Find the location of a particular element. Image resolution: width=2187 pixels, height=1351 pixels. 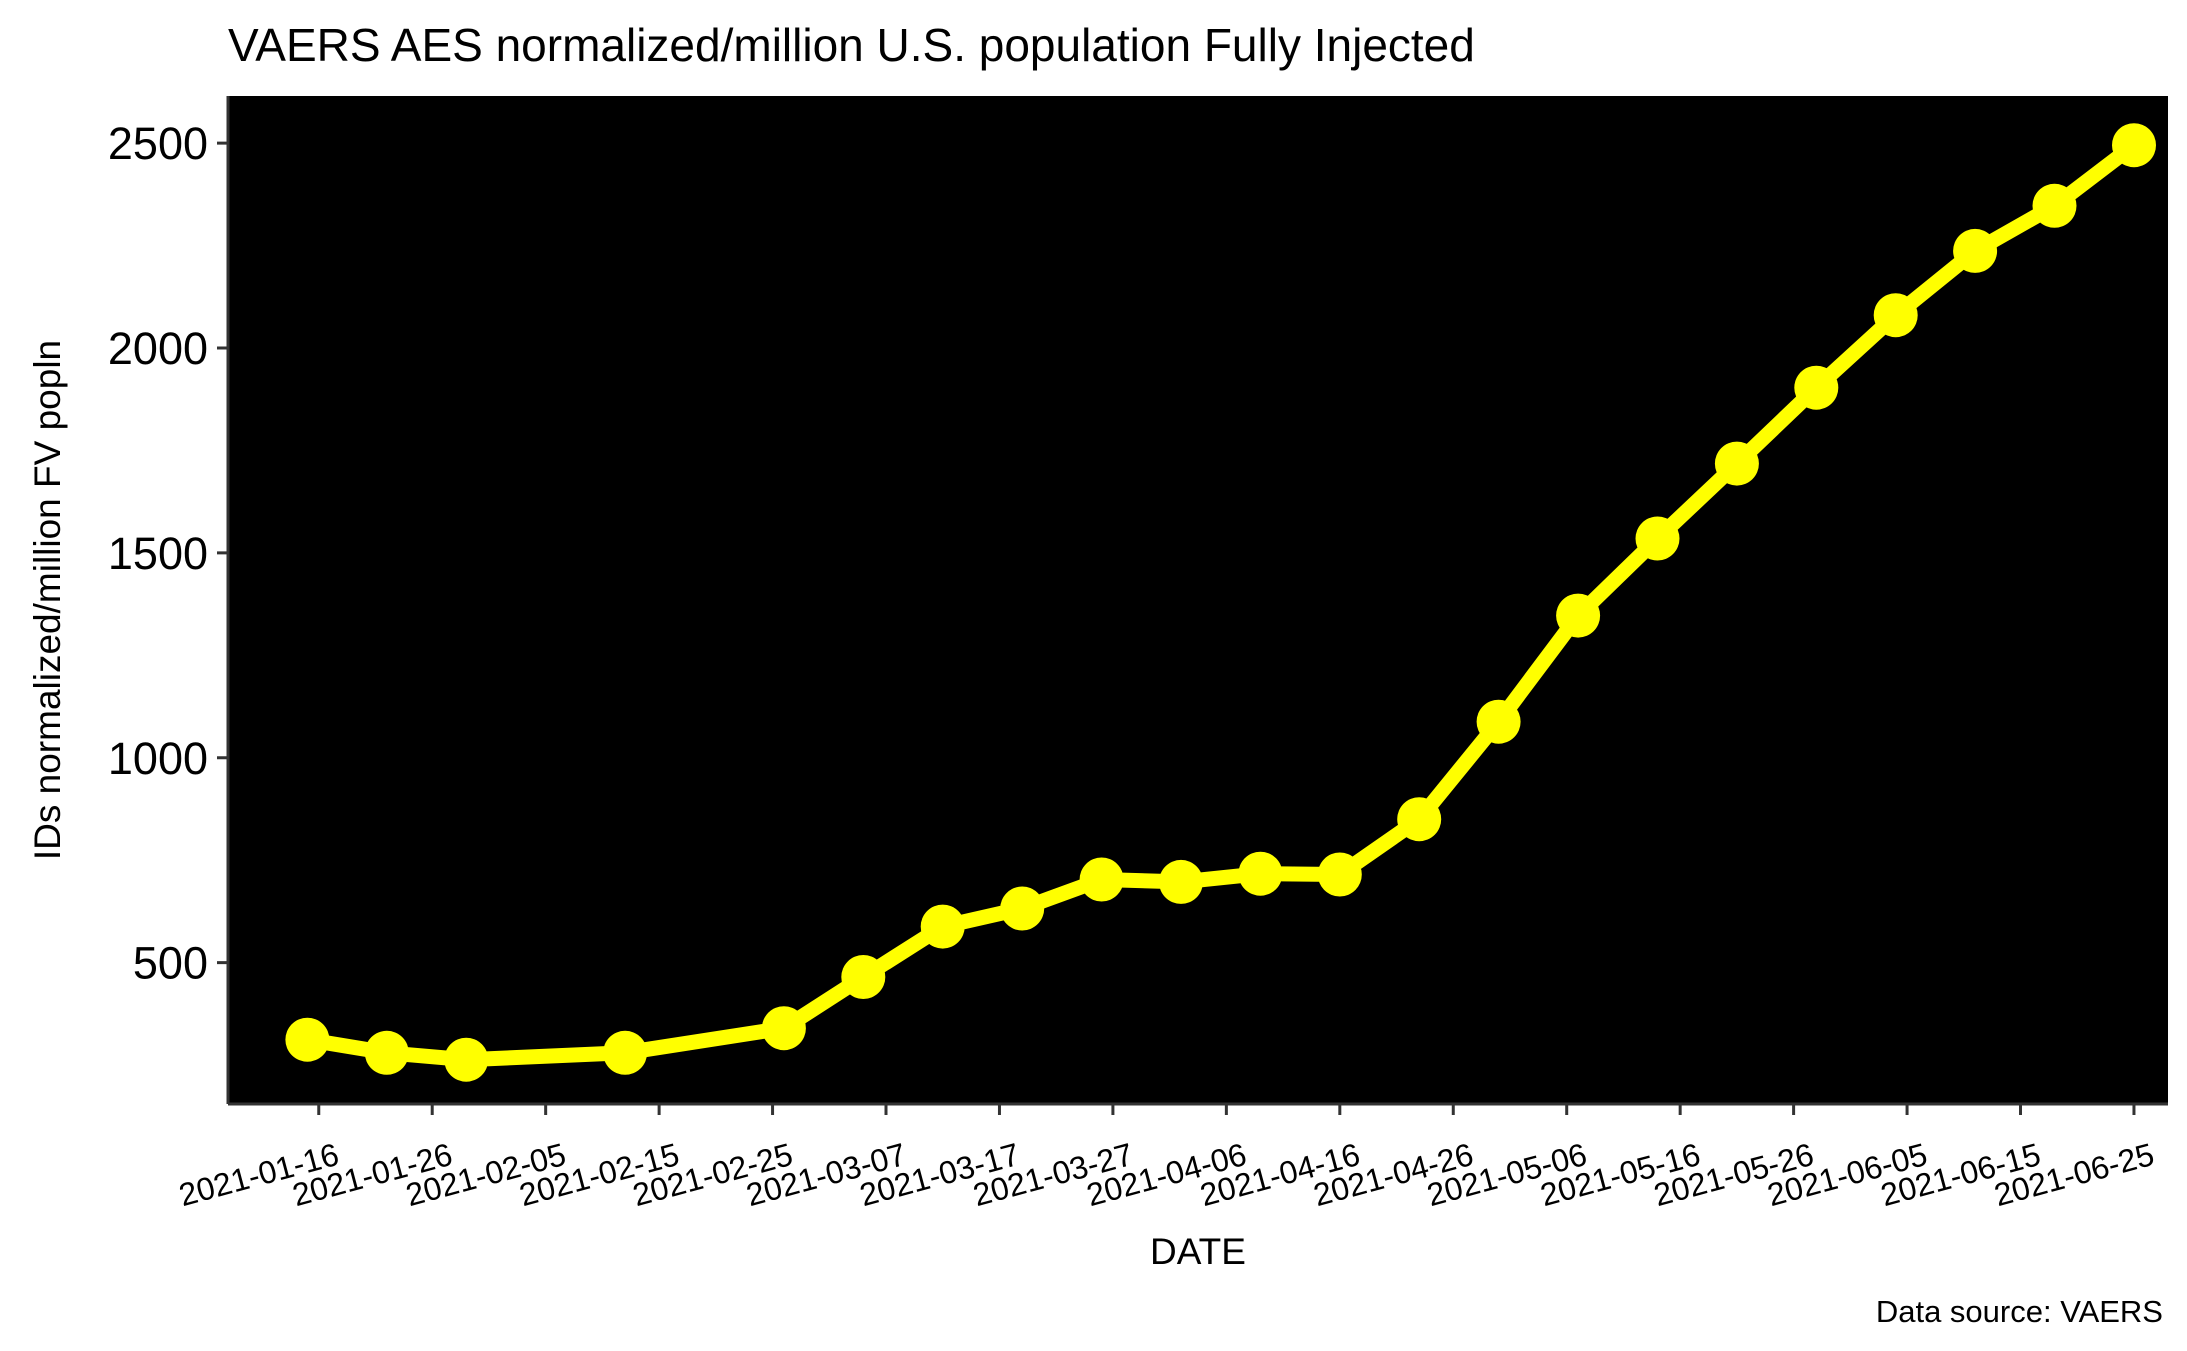

y-tick-label: 1500 is located at coordinates (158, 553).